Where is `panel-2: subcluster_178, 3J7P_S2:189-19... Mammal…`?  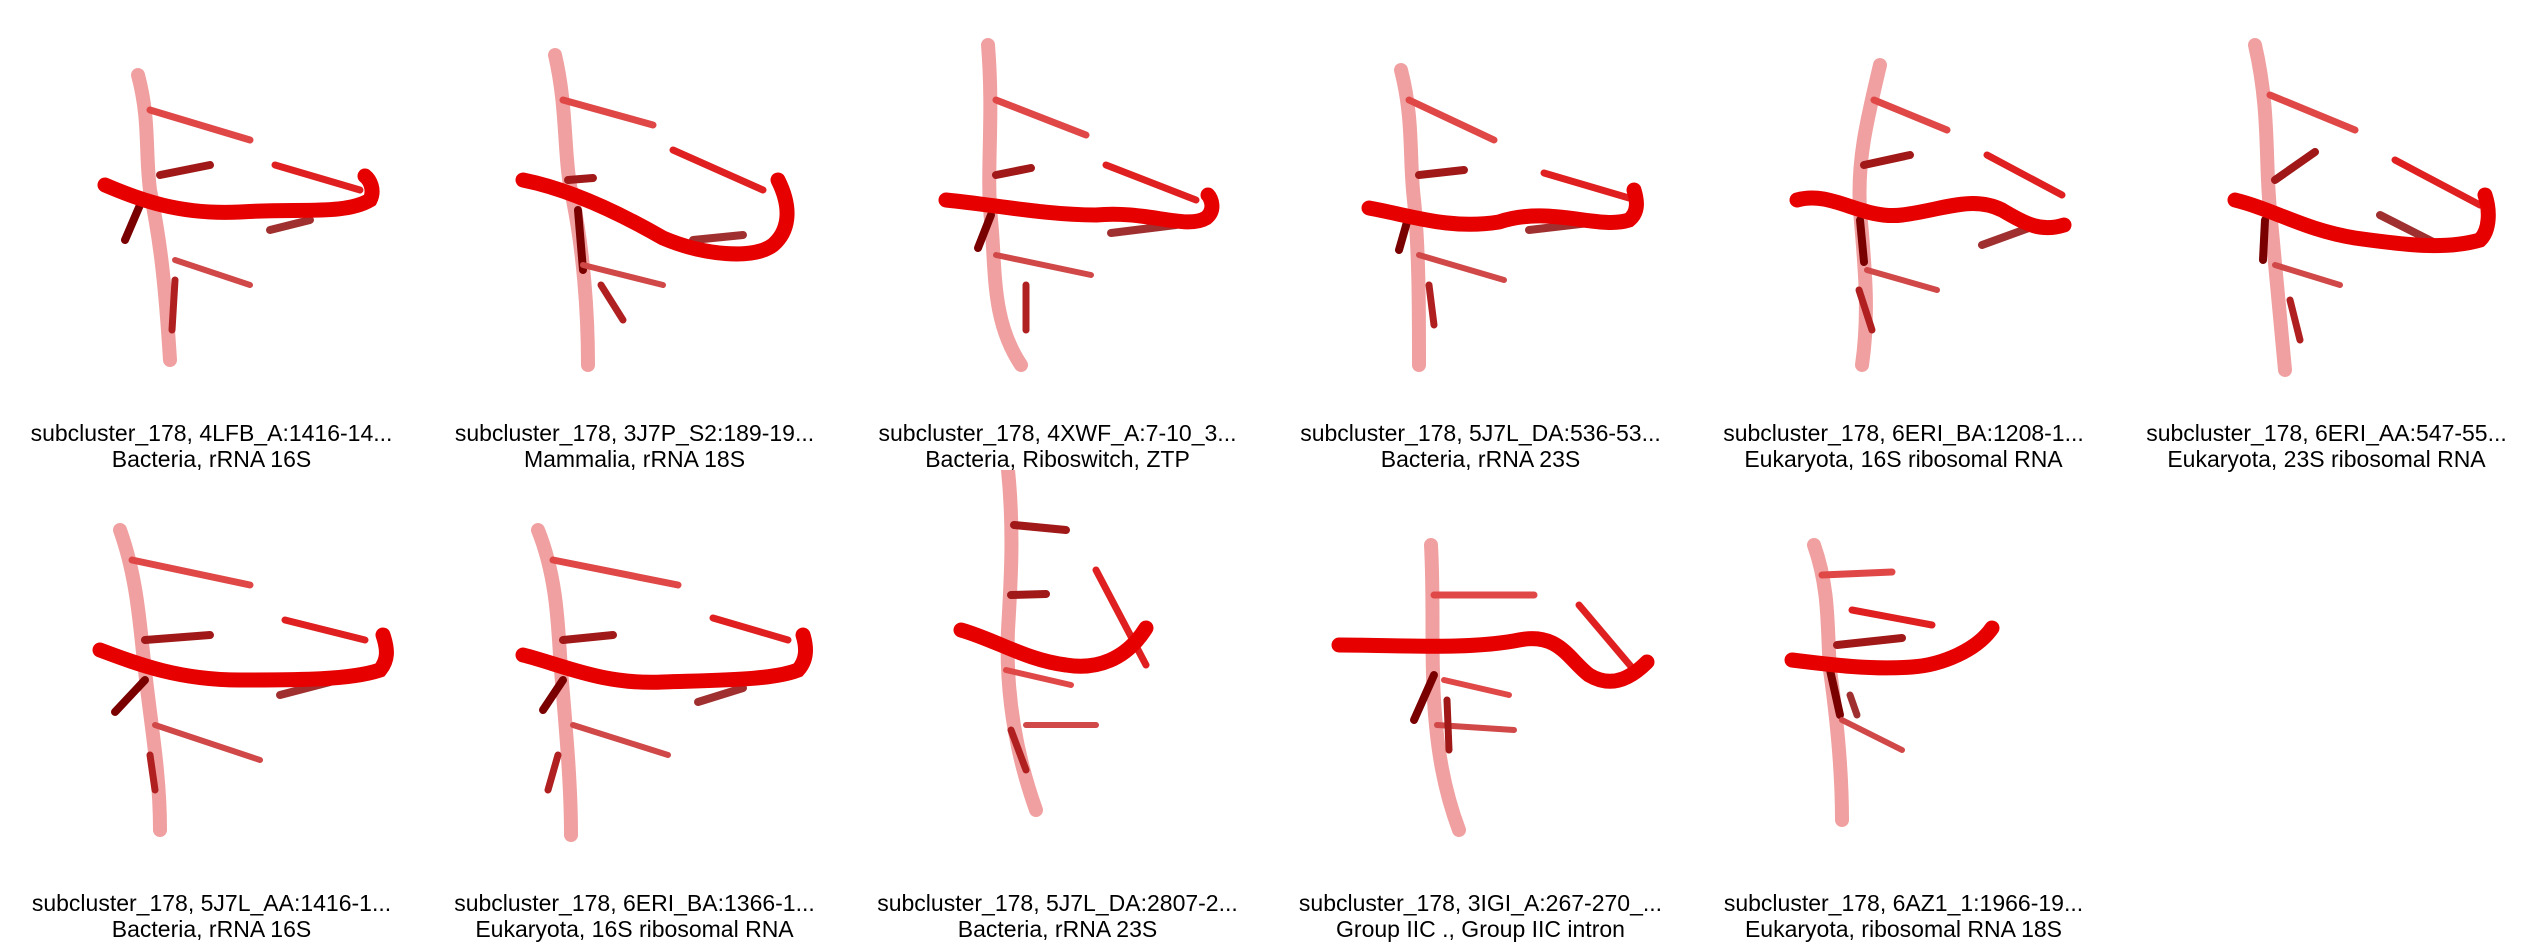
panel-2: subcluster_178, 3J7P_S2:189-19... Mammal… is located at coordinates (634, 236).